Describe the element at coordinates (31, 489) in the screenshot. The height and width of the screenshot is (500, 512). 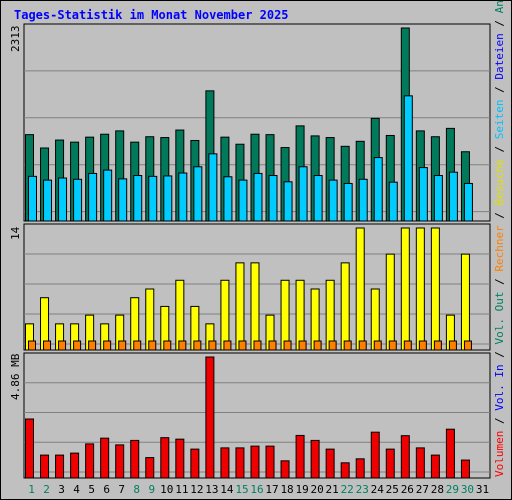
I see `day-label: 1` at that location.